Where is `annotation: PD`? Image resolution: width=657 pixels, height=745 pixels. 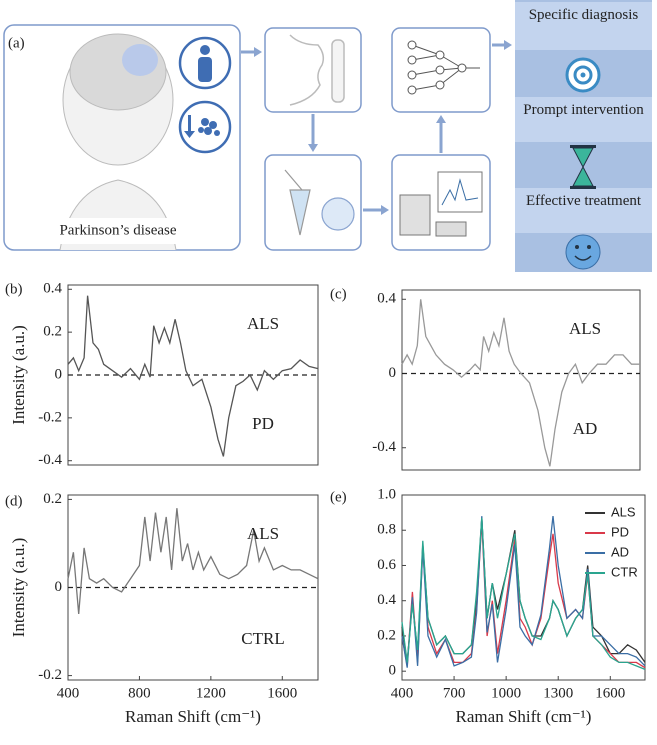 annotation: PD is located at coordinates (263, 423).